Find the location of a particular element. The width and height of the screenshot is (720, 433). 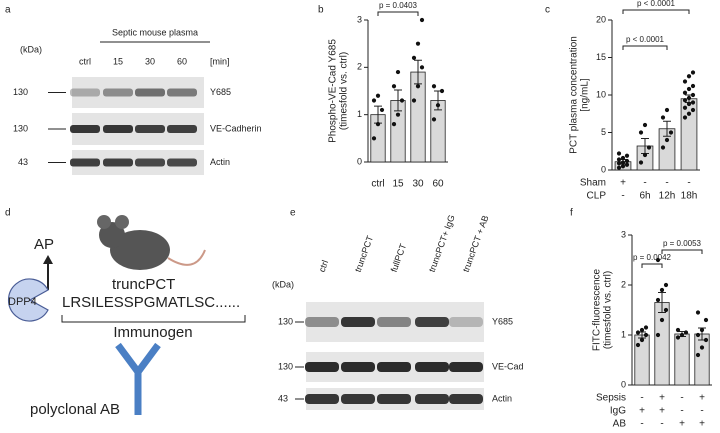

p-value: p = 0.0403 is located at coordinates (398, 5).